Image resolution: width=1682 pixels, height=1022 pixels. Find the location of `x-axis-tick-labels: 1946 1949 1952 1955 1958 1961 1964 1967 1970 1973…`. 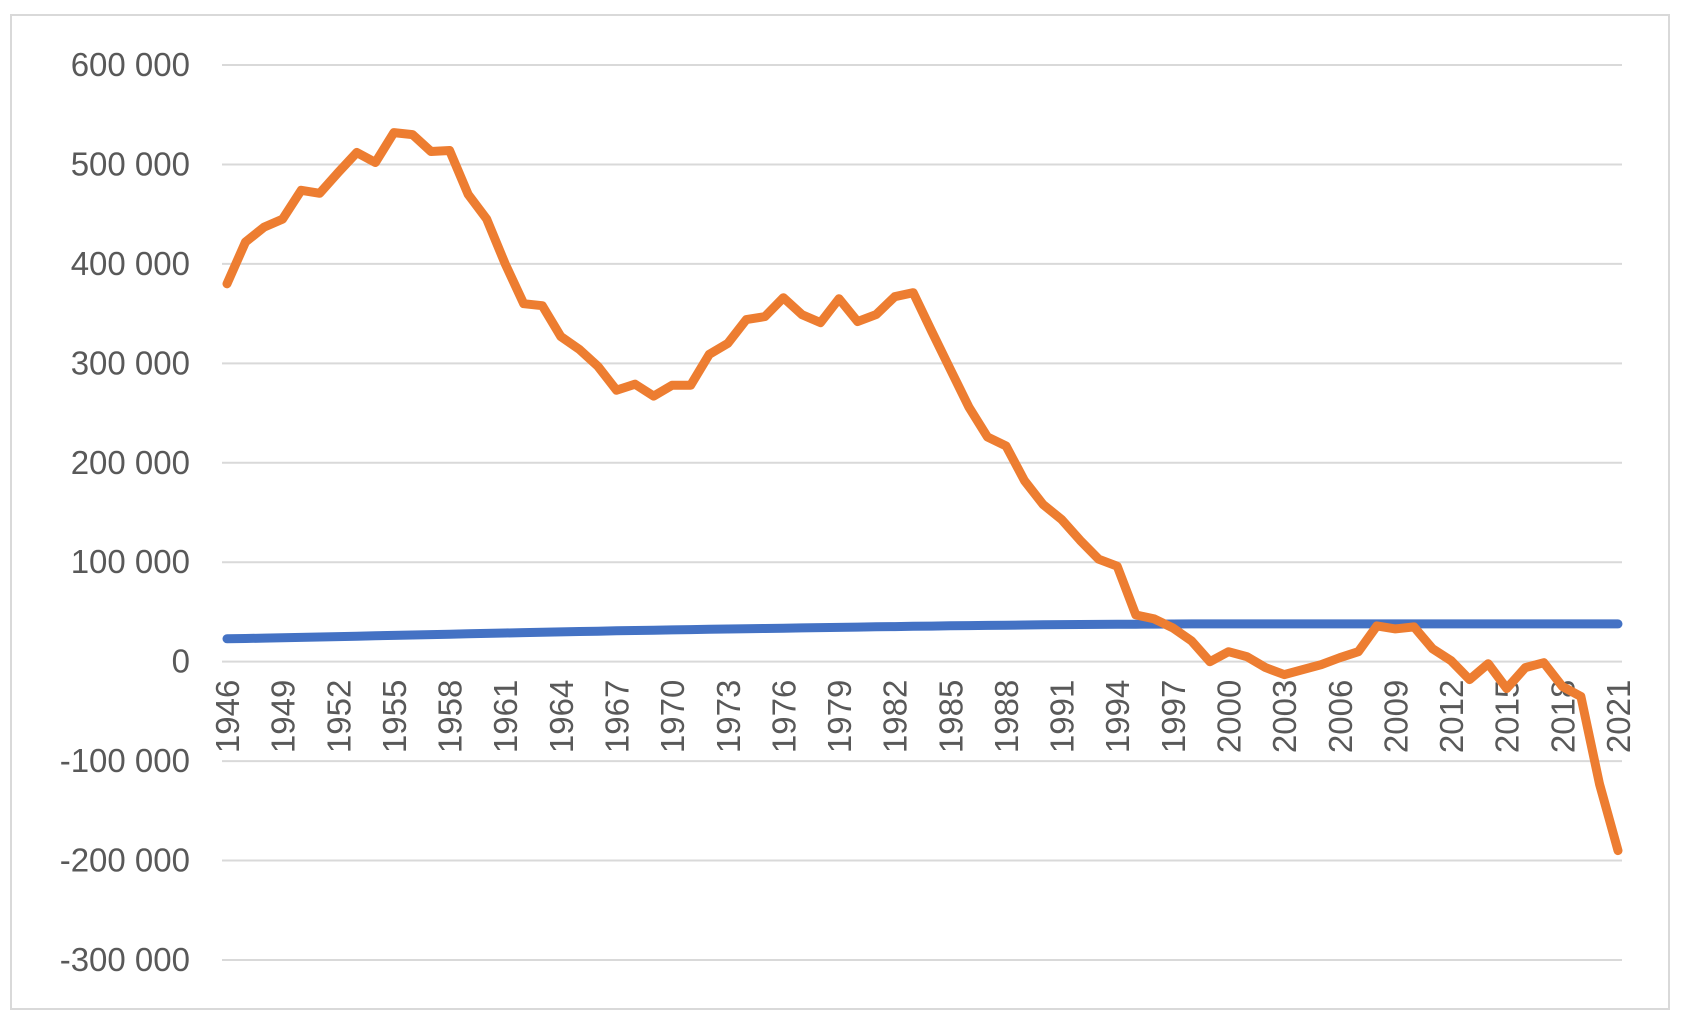

x-axis-tick-labels: 1946 1949 1952 1955 1958 1961 1964 1967 1970 1973… is located at coordinates (923, 716).